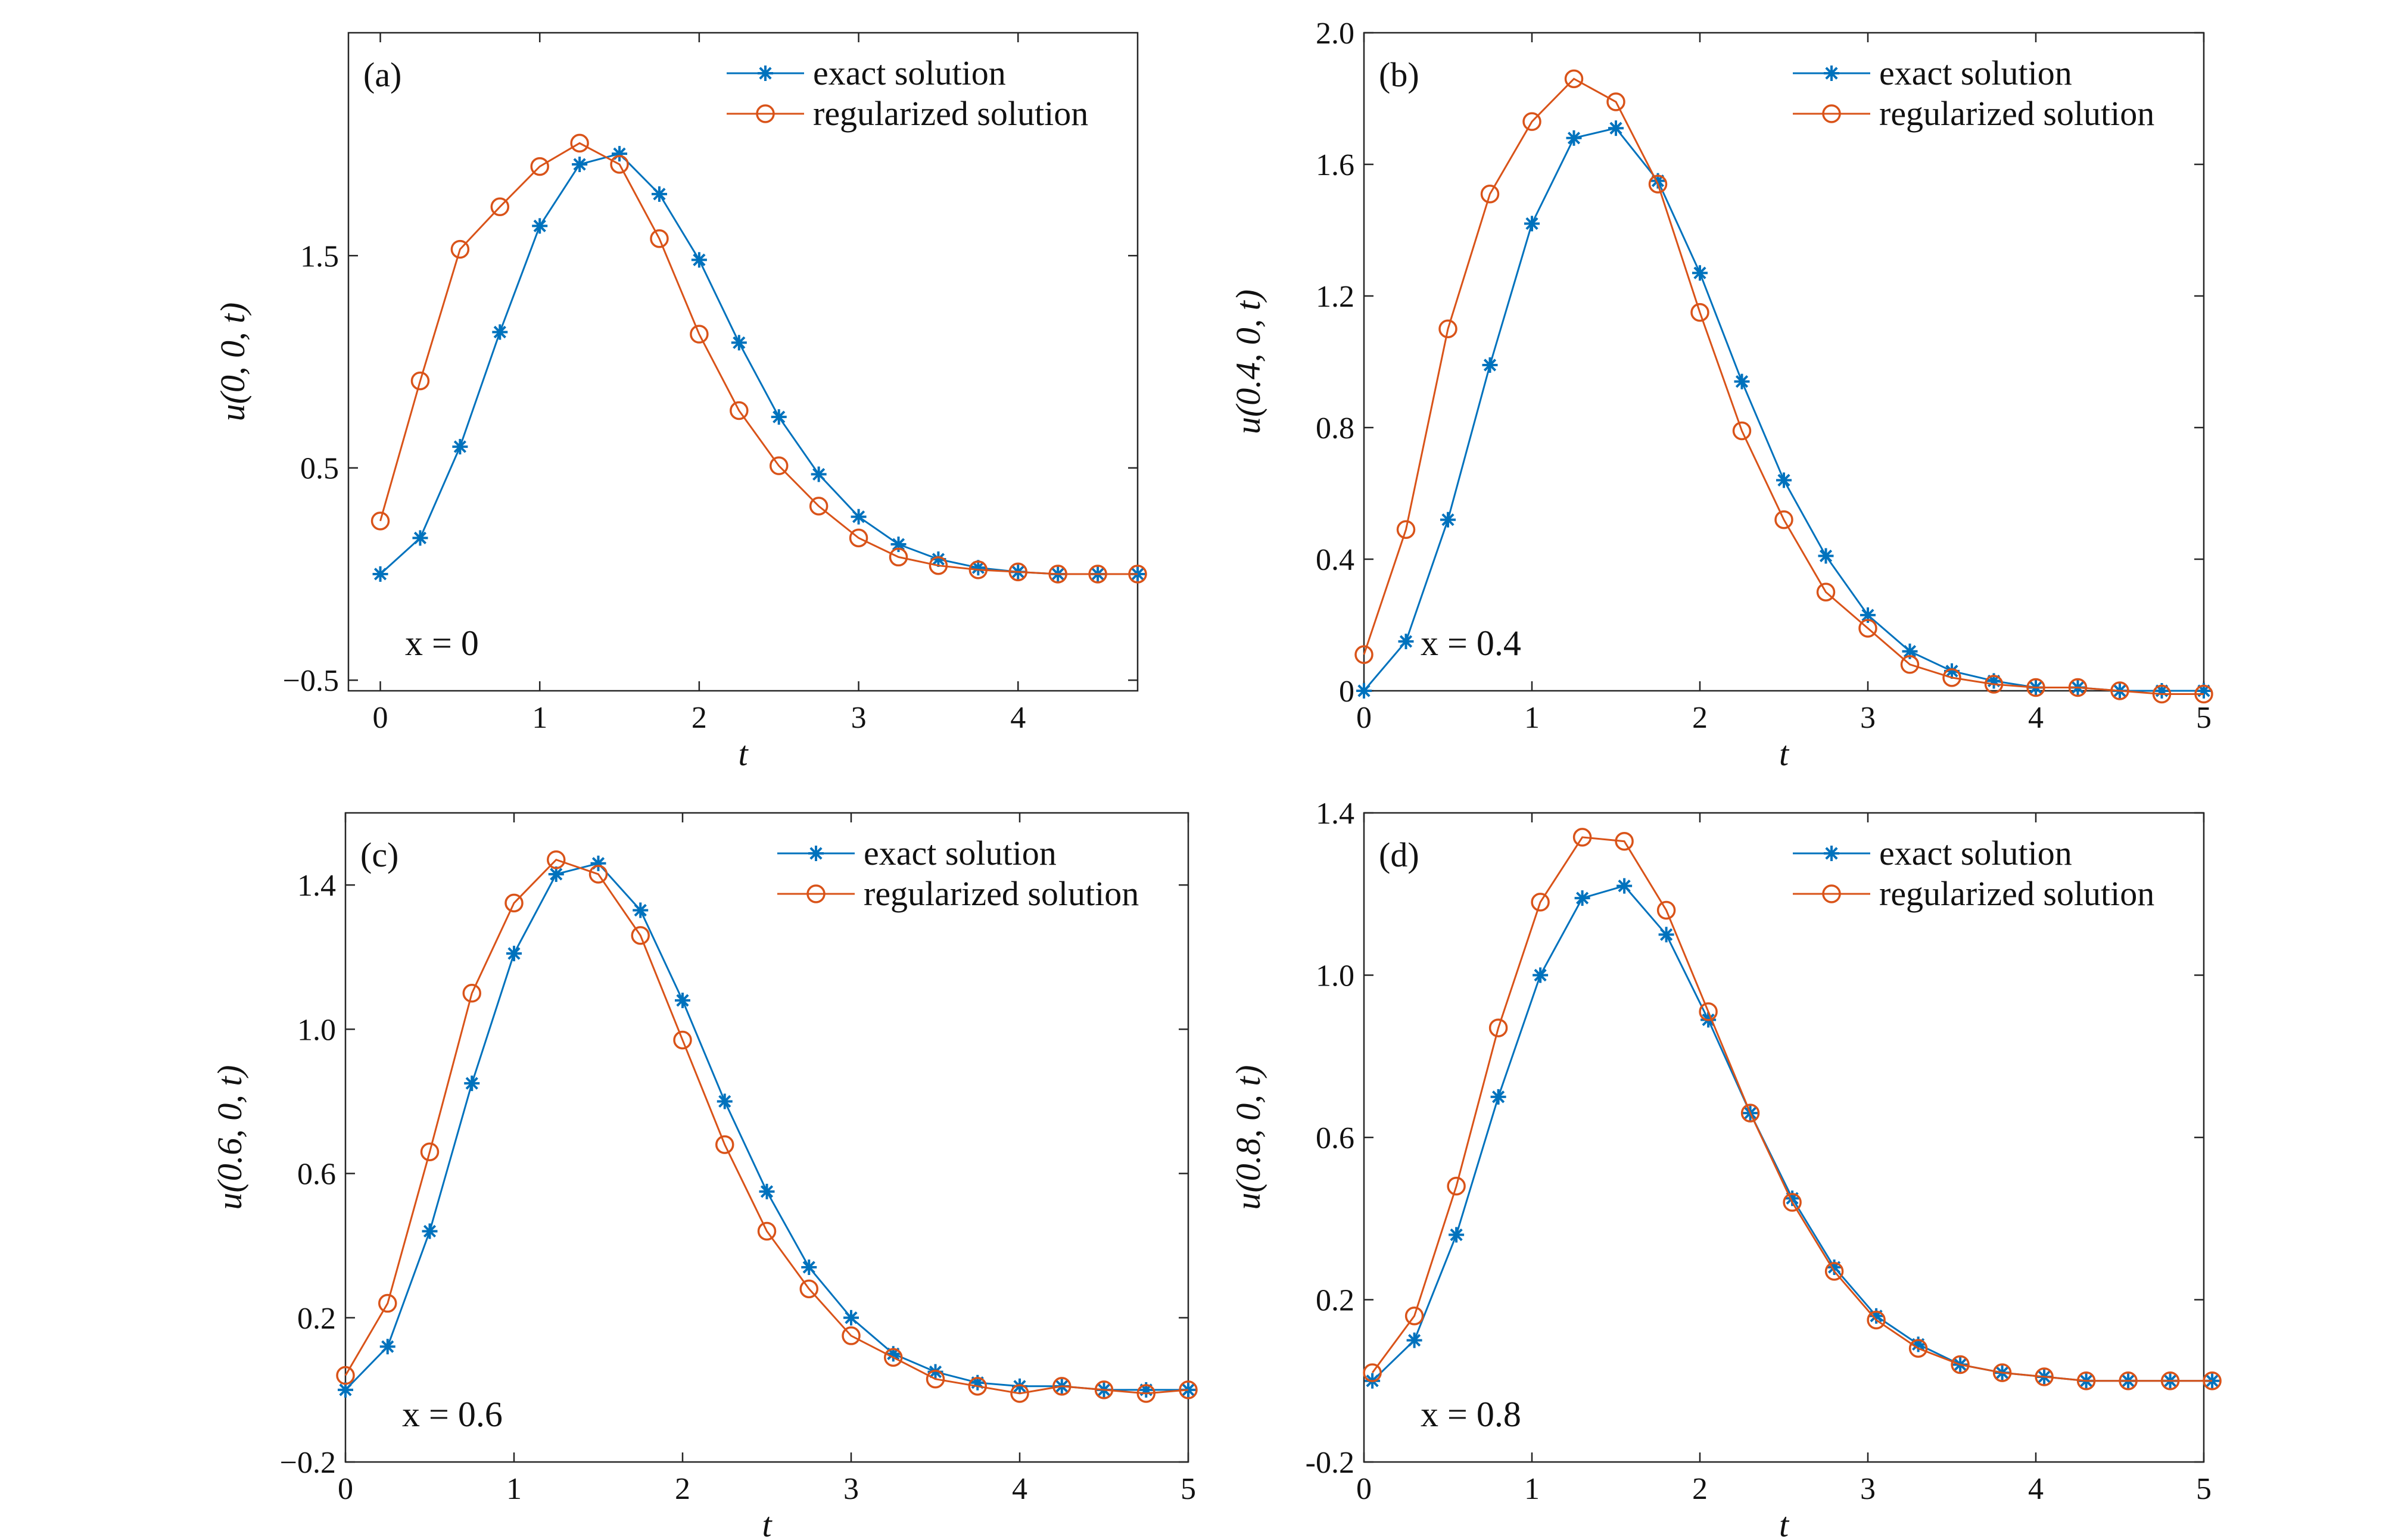 The image size is (2392, 1540). Describe the element at coordinates (1330, 1463) in the screenshot. I see `y-tick-label: -0.2` at that location.